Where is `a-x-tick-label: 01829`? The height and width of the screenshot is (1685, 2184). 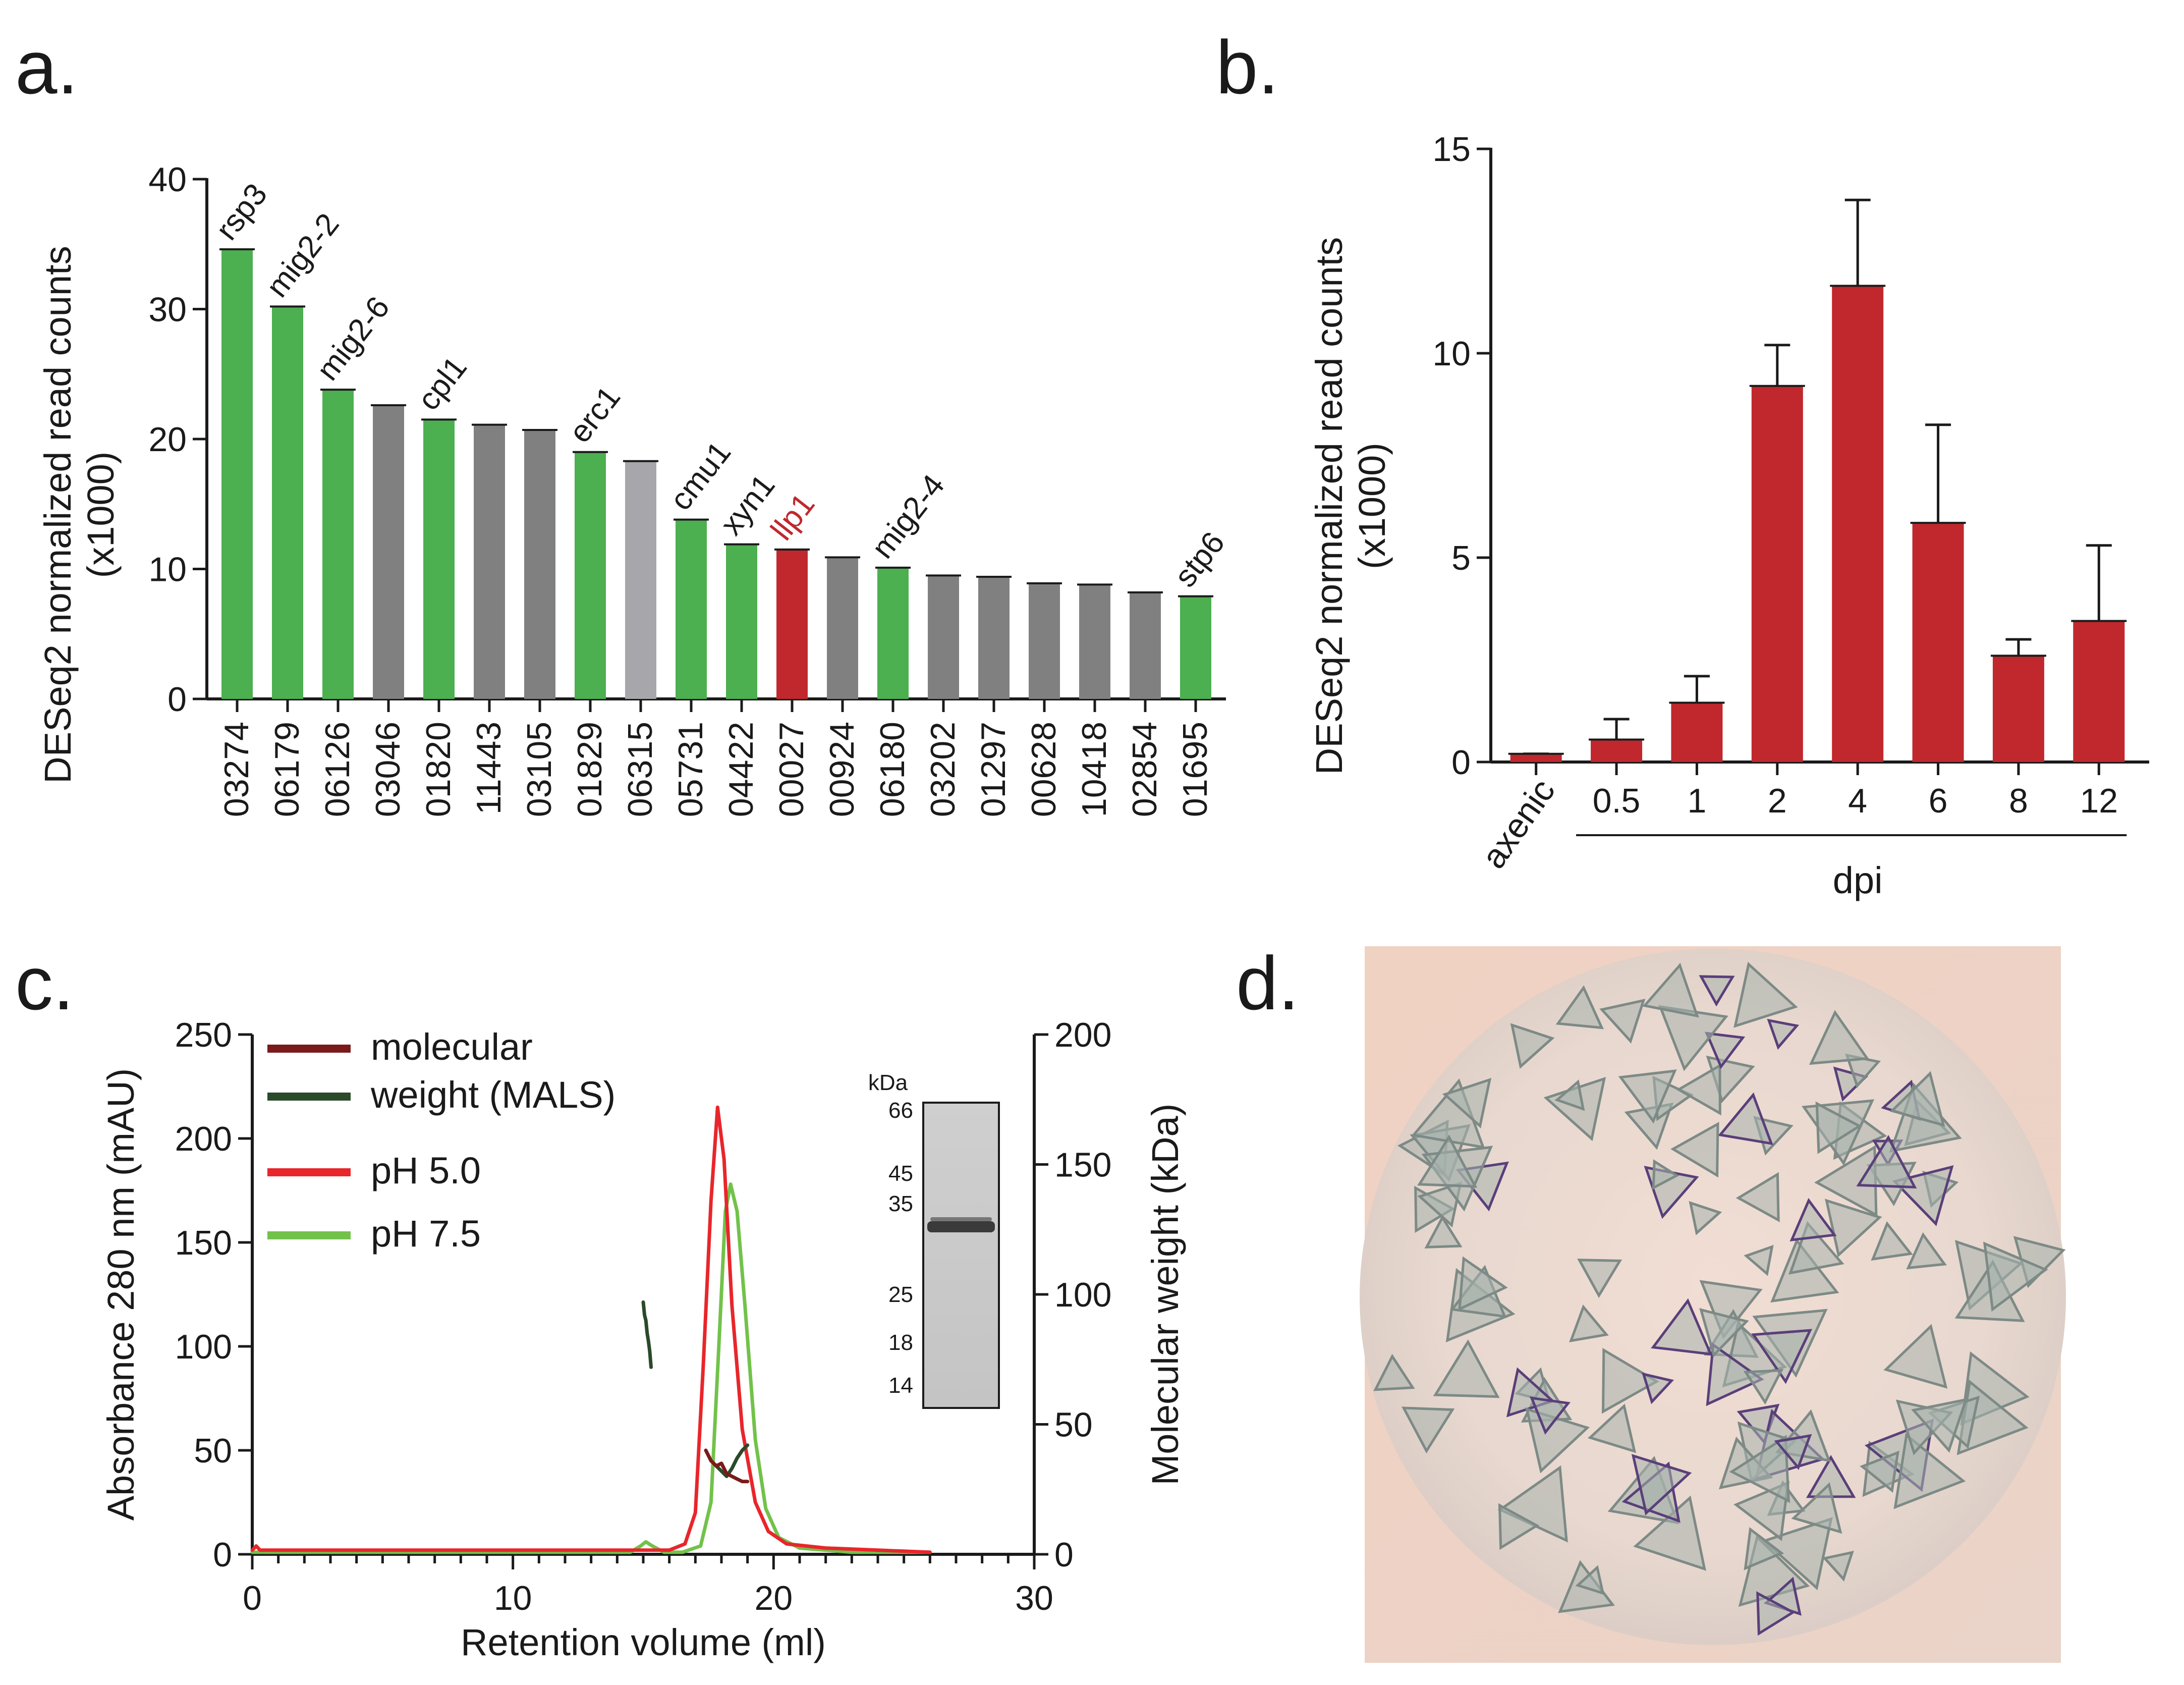 a-x-tick-label: 01829 is located at coordinates (590, 770).